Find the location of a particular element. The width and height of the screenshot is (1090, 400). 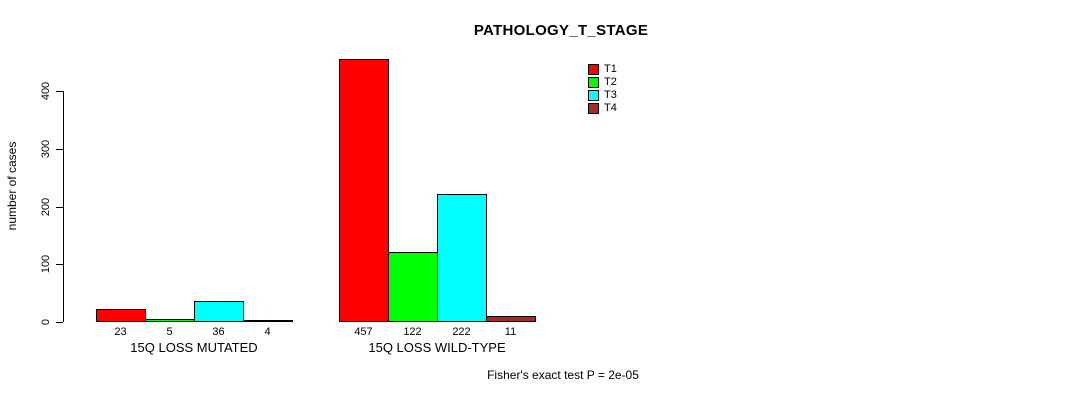

chart-title: PATHOLOGY_T_STAGE is located at coordinates (561, 30).